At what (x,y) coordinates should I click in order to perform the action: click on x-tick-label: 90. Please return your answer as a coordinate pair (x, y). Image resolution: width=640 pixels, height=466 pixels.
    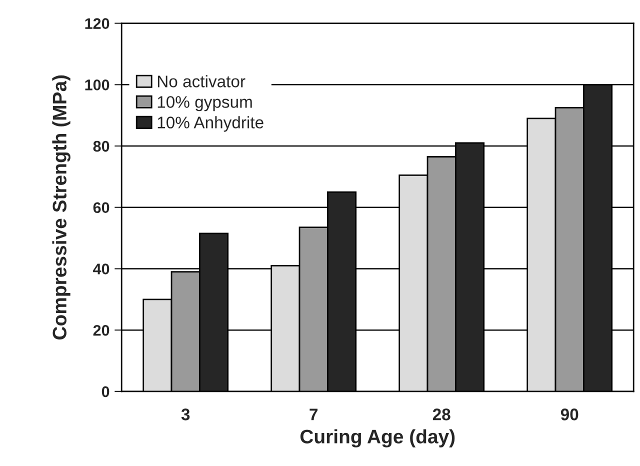
    Looking at the image, I should click on (569, 414).